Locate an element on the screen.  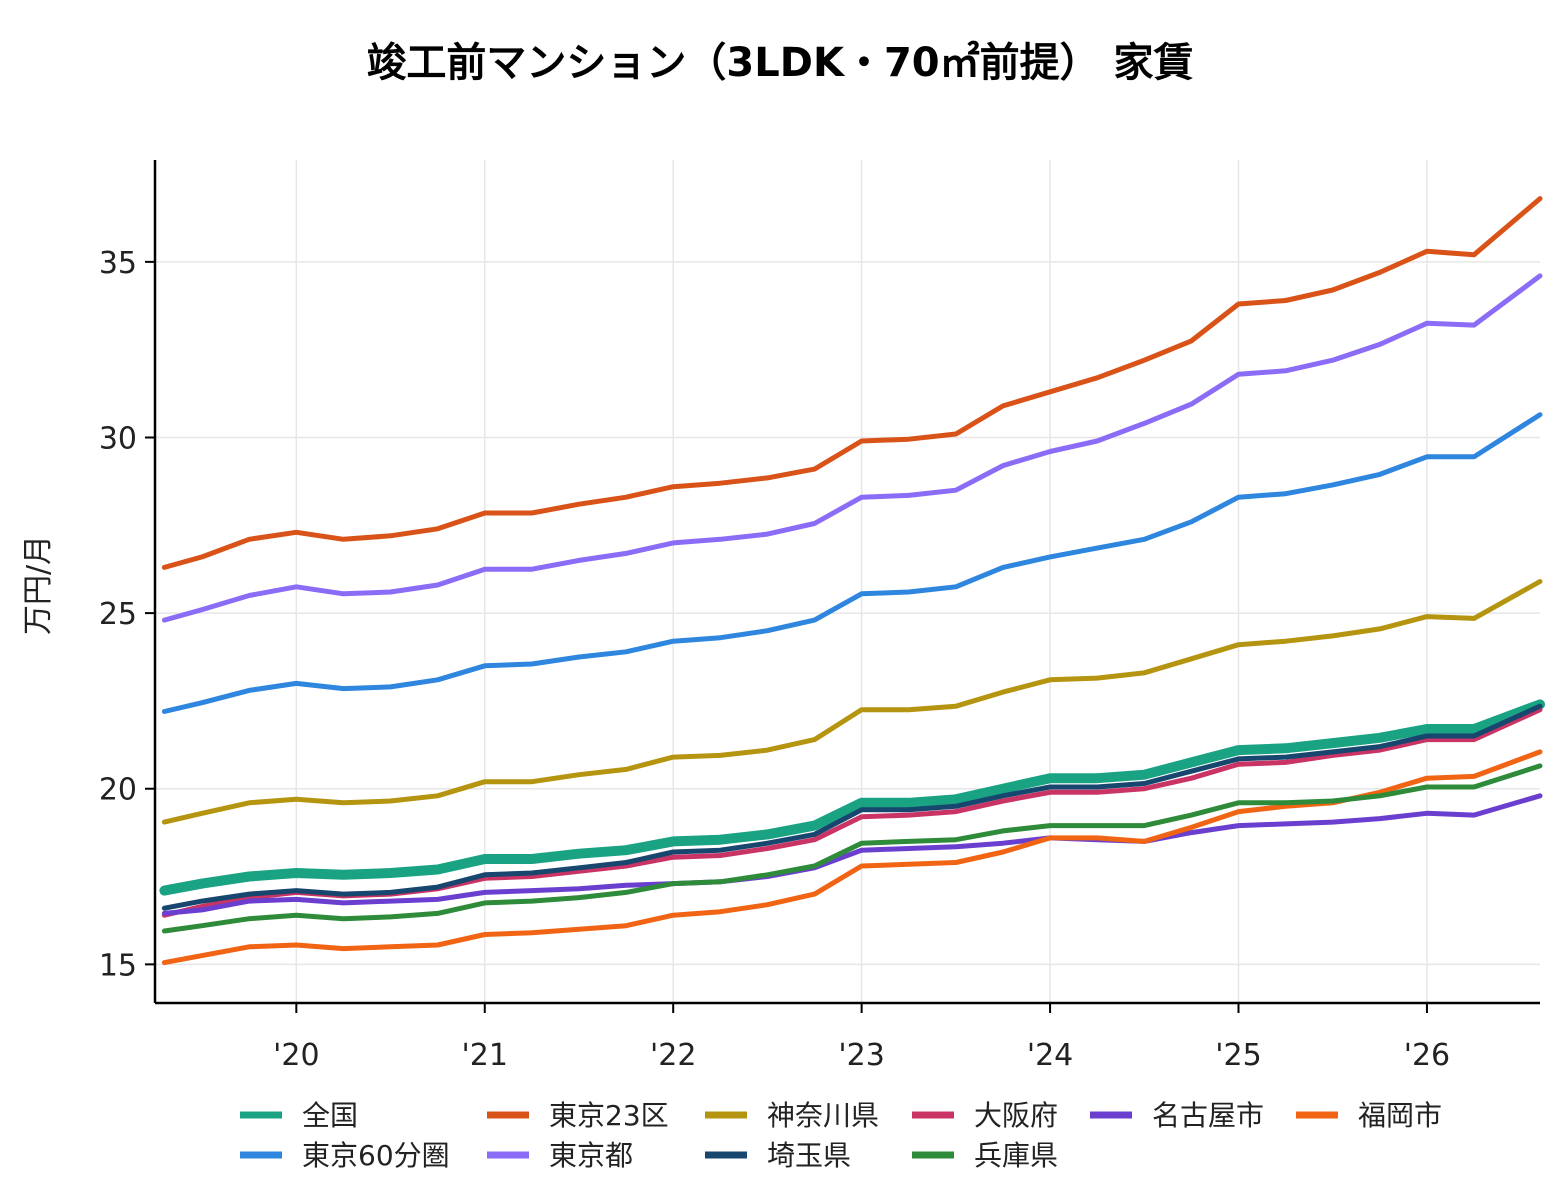
legend-item: 東京都 is located at coordinates (560, 1155).